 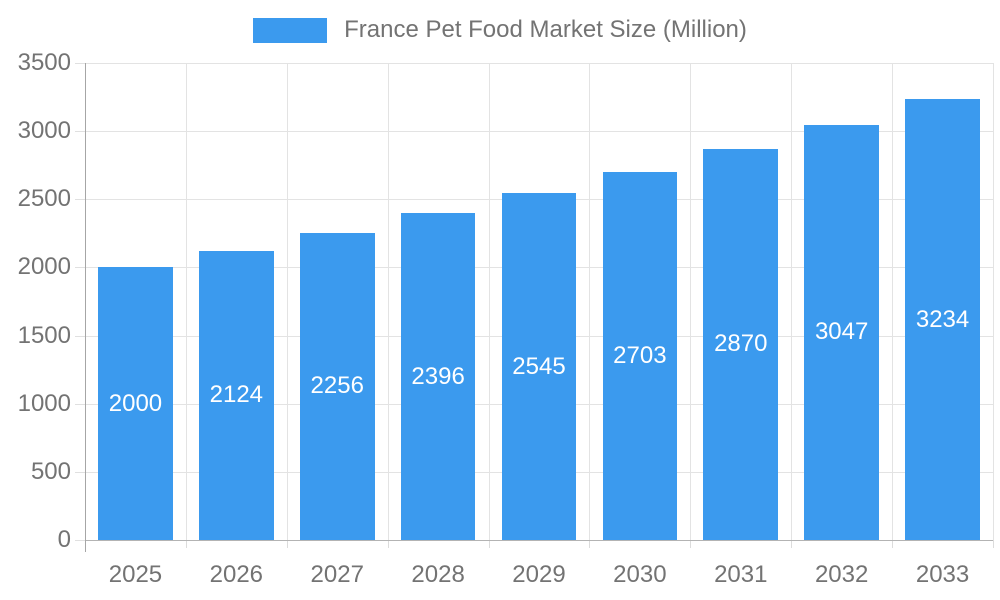 I want to click on bar-value-label: 3047, so click(x=841, y=332).